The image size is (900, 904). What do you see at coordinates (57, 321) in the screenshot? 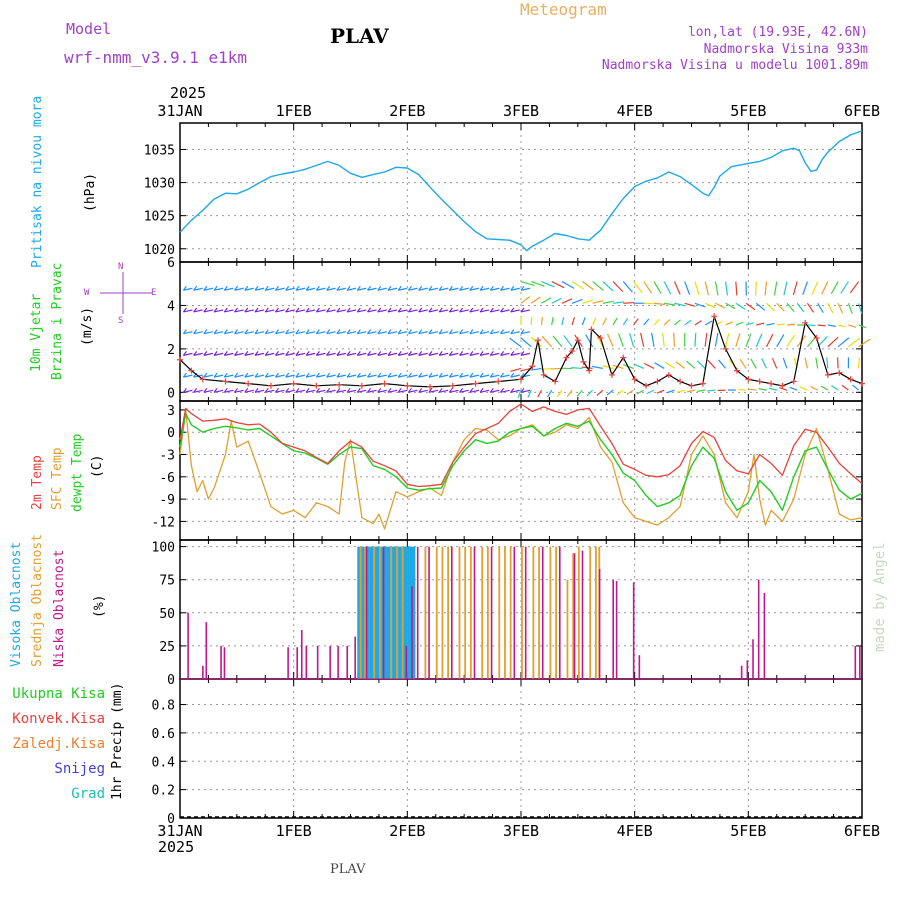
I see `wind-label-2: Brzina i Pravac` at bounding box center [57, 321].